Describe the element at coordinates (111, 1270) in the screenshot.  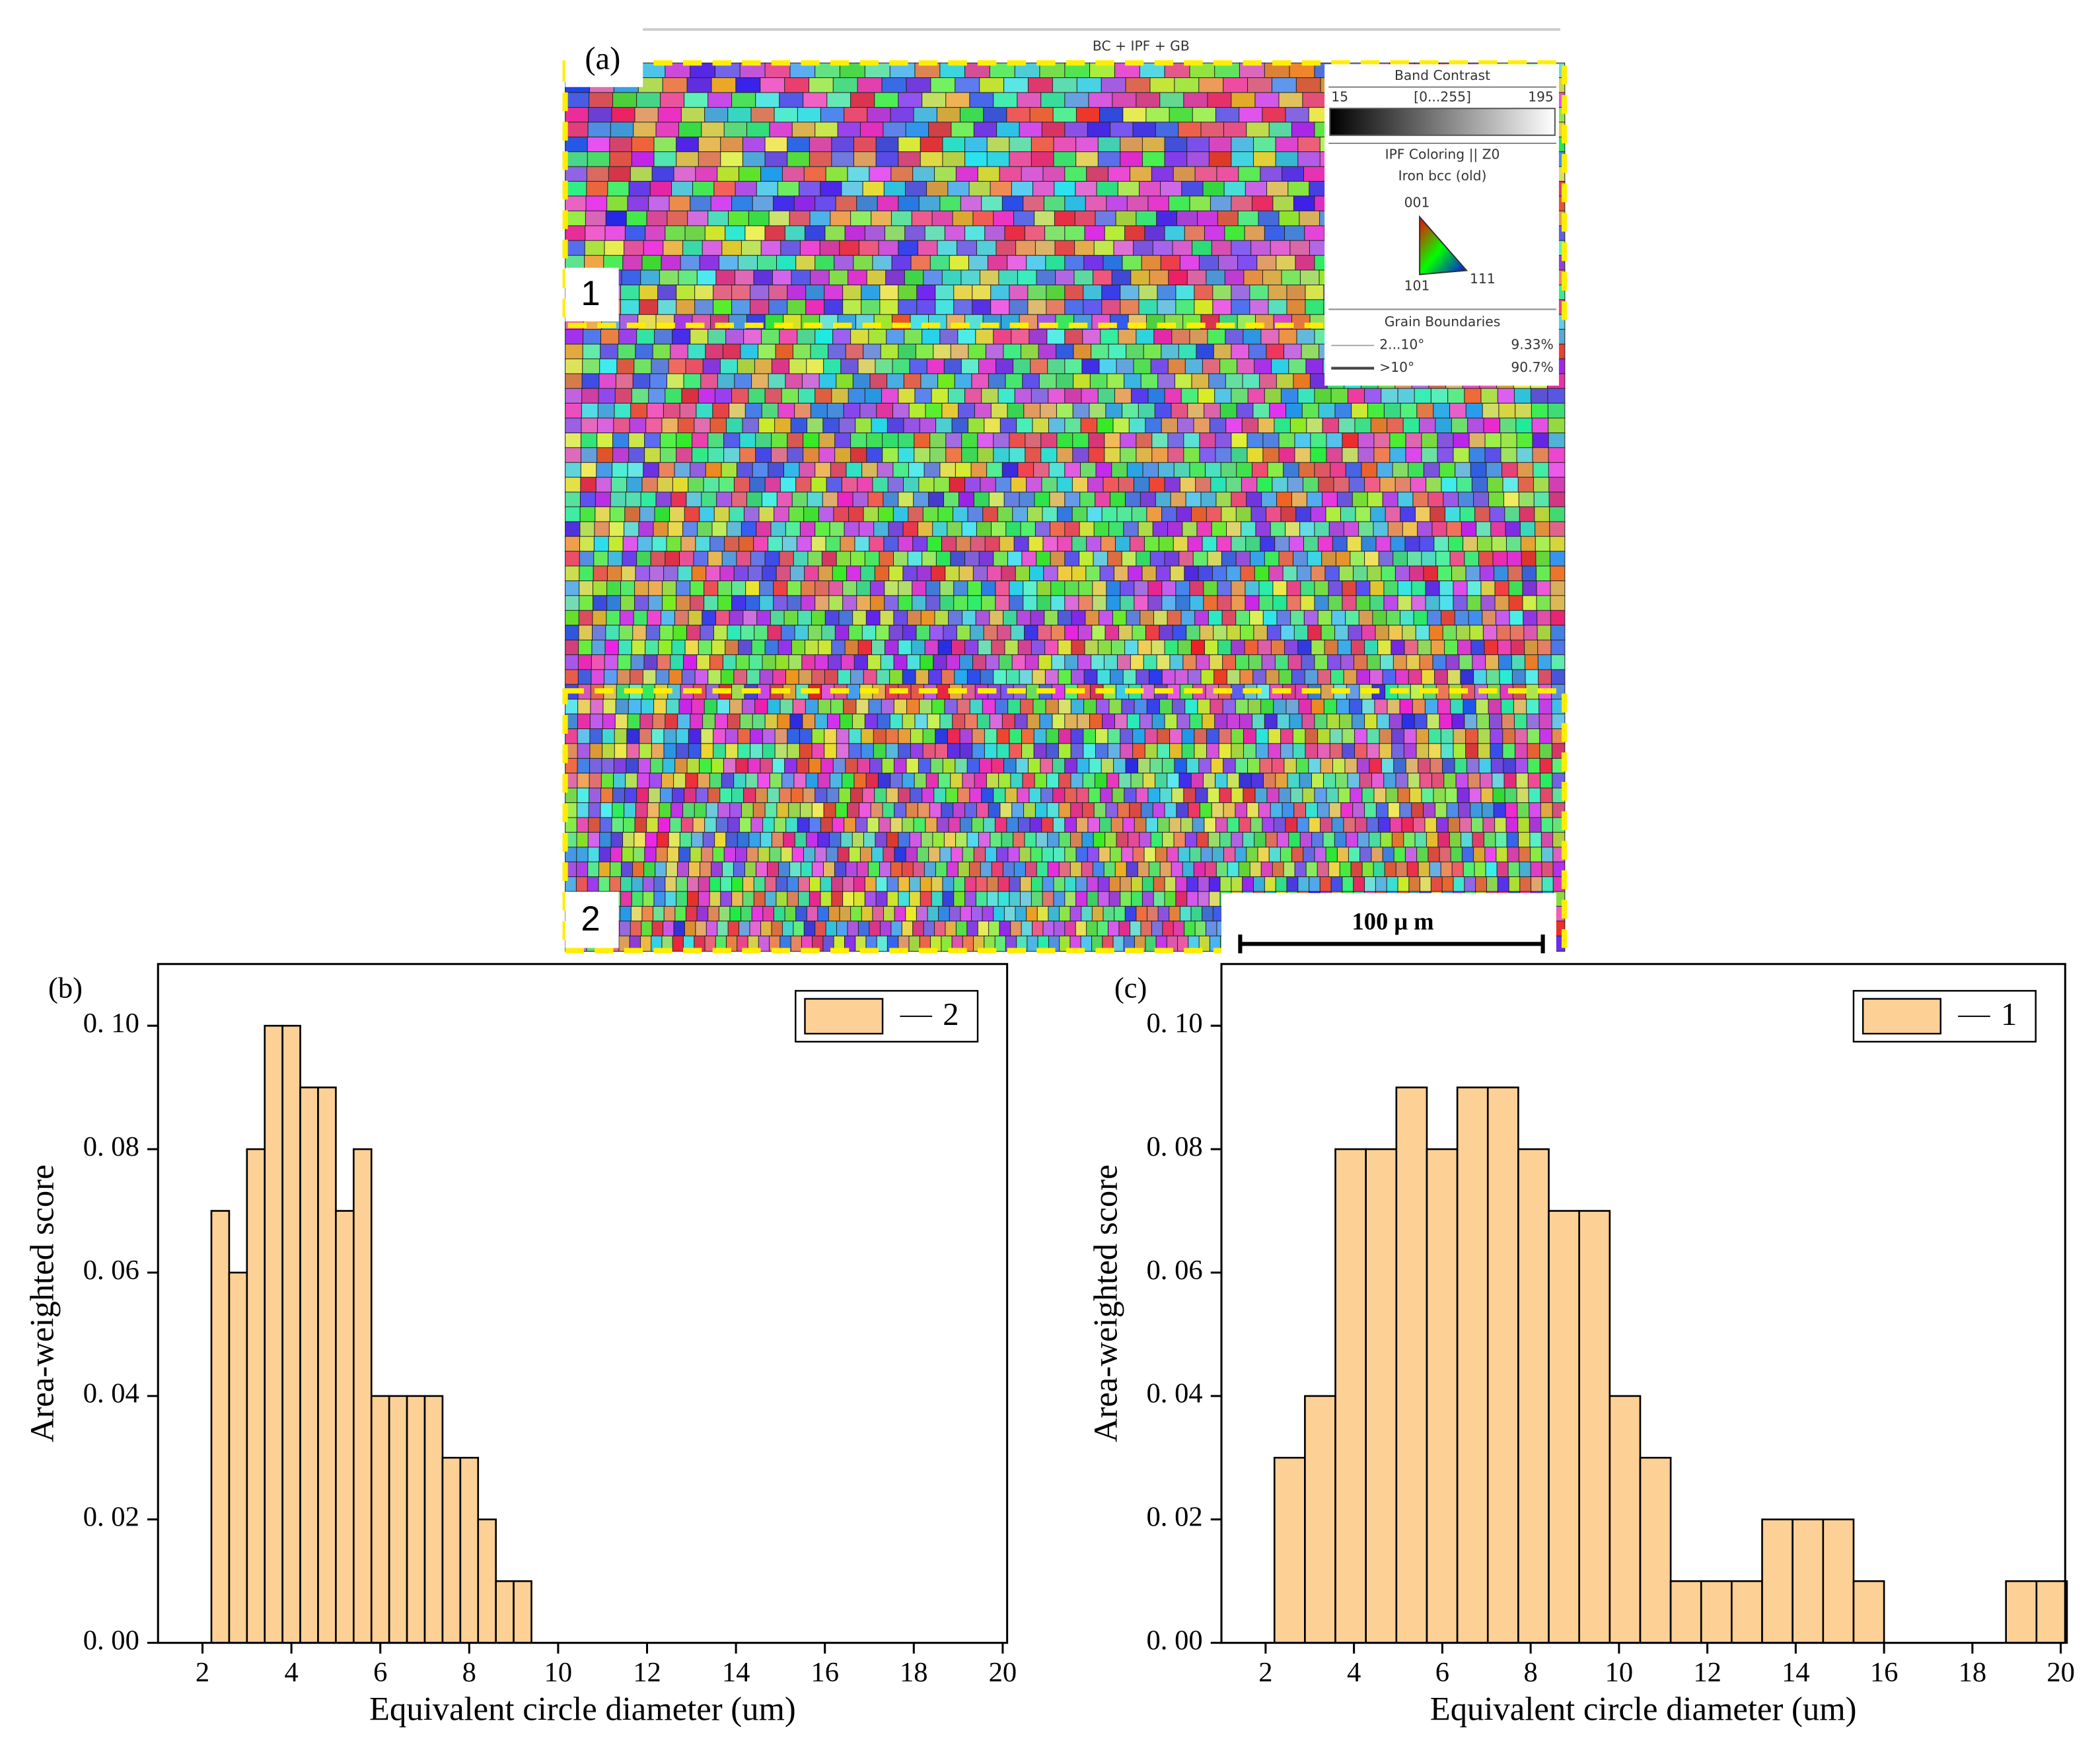
I see `y-tick-label: 0. 06` at that location.